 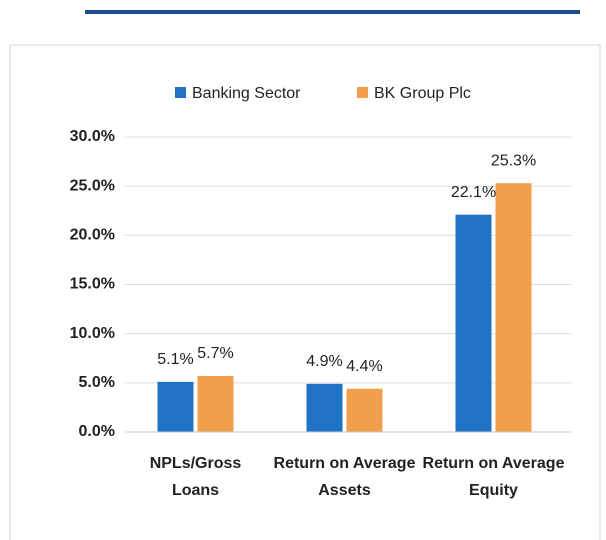 I want to click on value-label: 4.9%, so click(x=324, y=361).